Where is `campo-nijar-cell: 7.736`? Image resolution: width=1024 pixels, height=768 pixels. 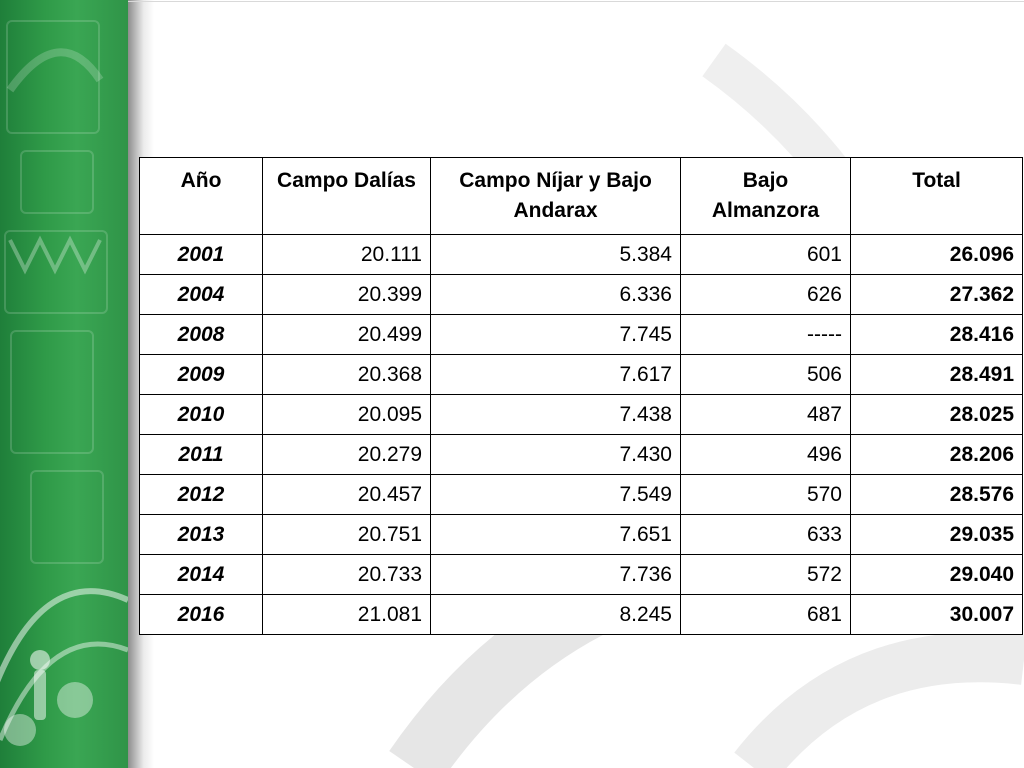
campo-nijar-cell: 7.736 is located at coordinates (555, 574).